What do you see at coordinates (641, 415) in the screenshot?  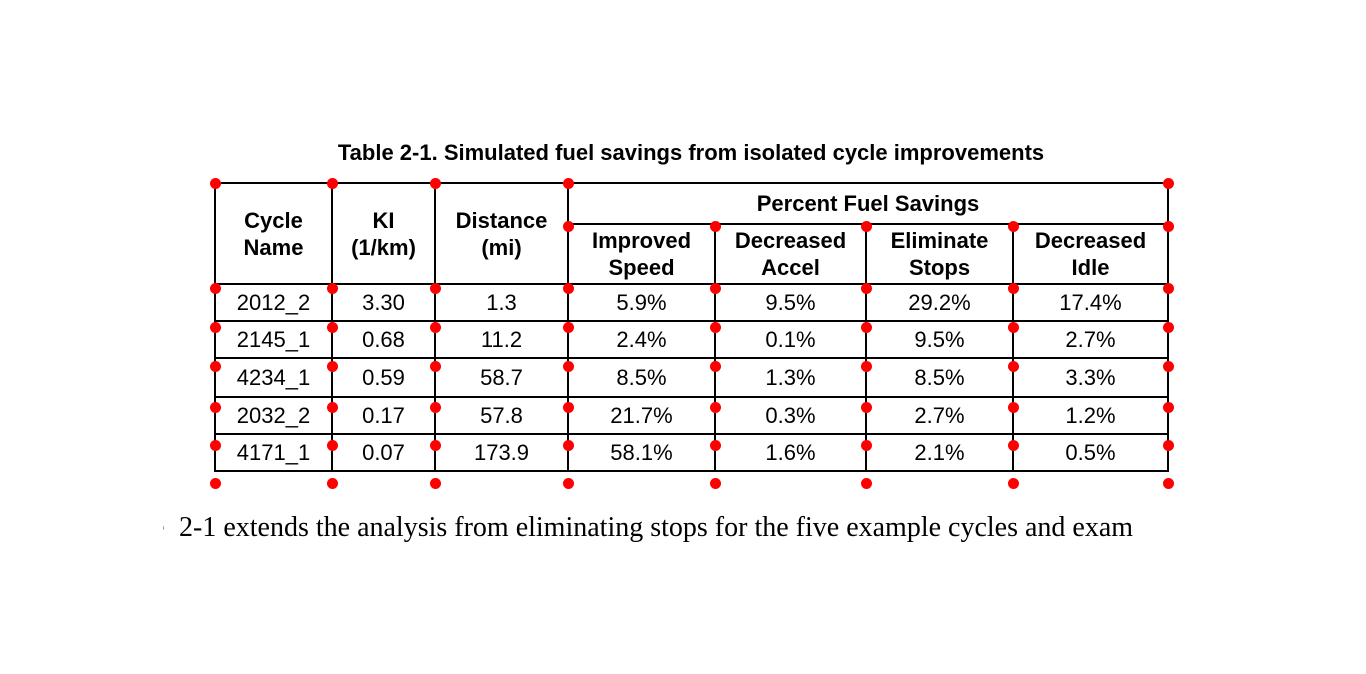 I see `table-cell: 21.7%` at bounding box center [641, 415].